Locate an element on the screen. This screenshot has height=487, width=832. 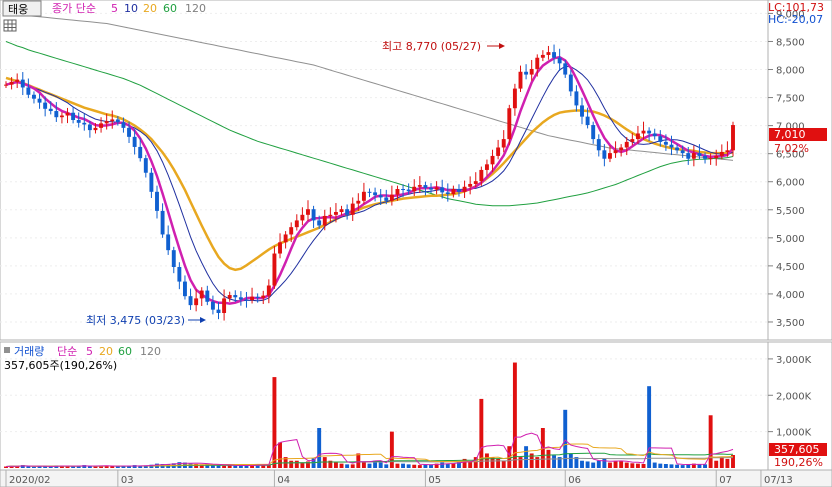
current-volume-tag is located at coordinates (798, 449).